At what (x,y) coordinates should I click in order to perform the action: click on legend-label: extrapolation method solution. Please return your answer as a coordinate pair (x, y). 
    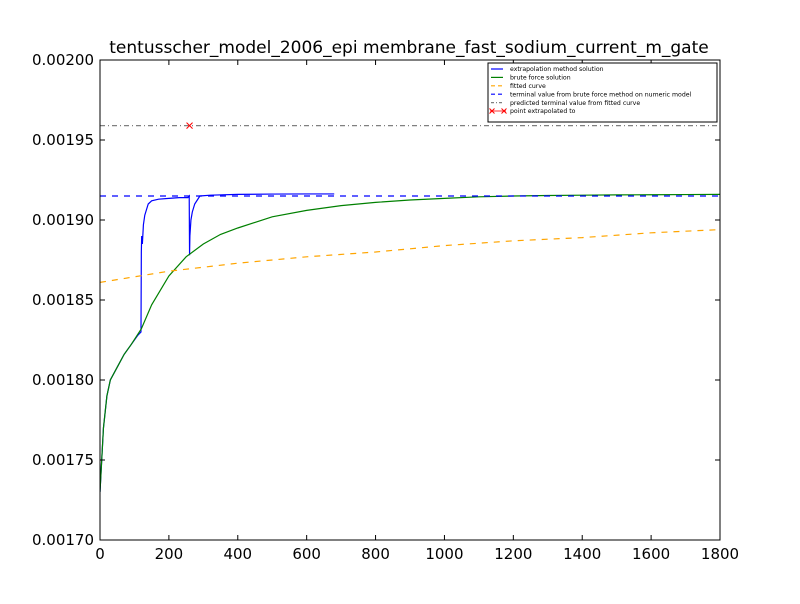
    Looking at the image, I should click on (557, 69).